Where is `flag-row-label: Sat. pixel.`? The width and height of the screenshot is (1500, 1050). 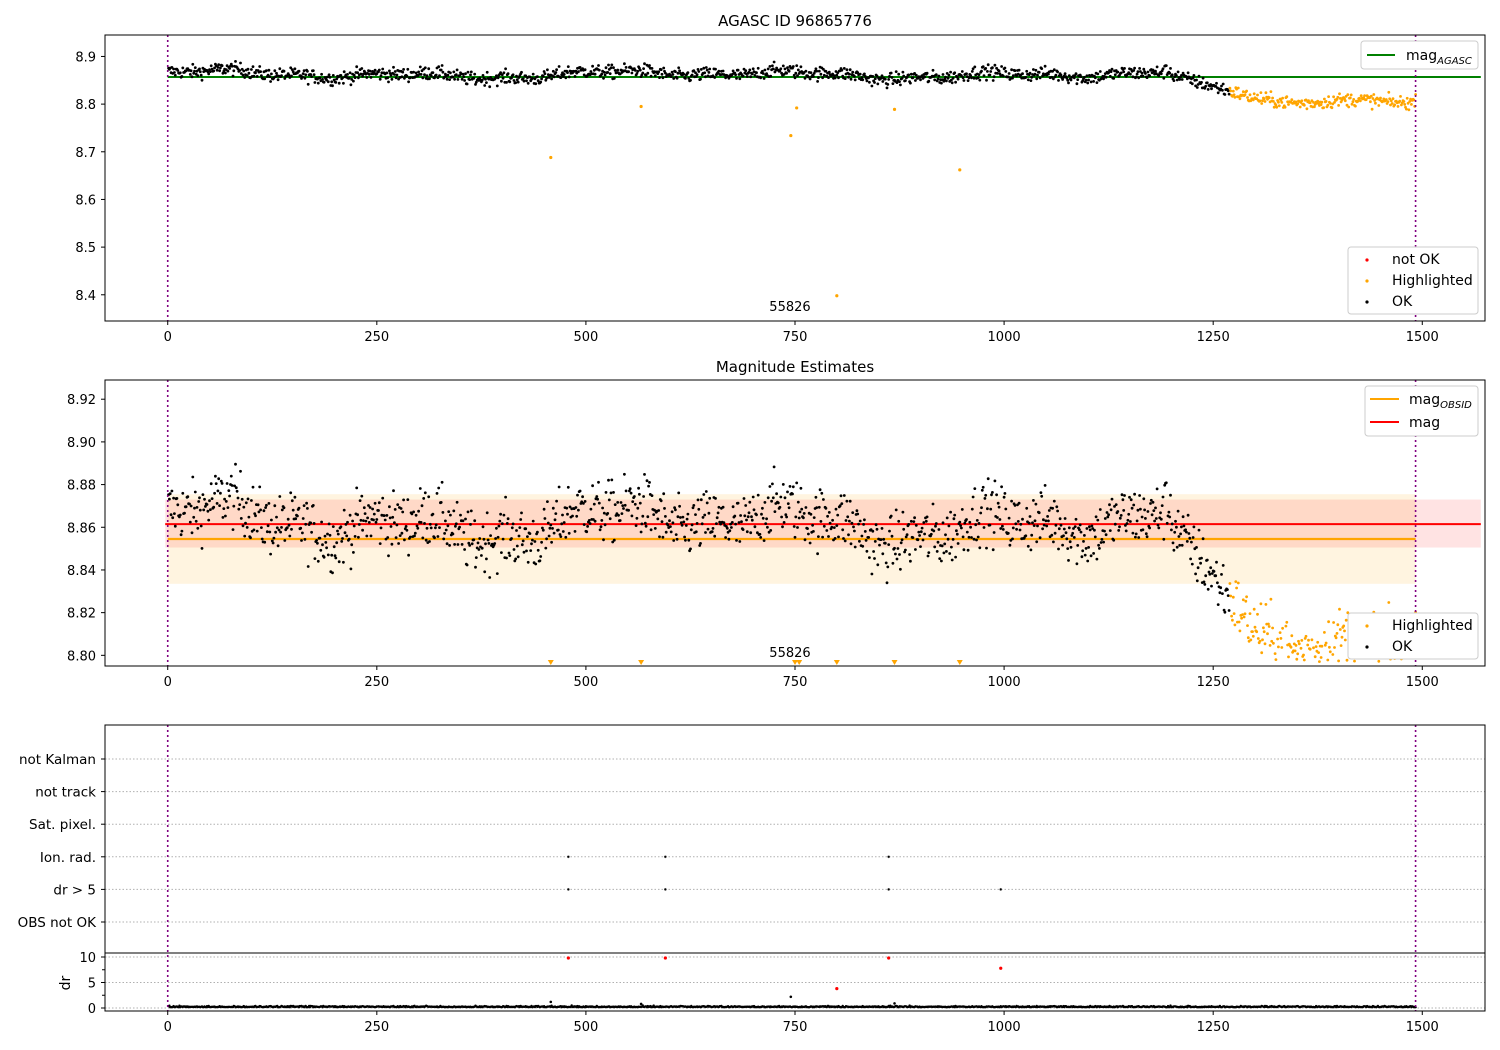 flag-row-label: Sat. pixel. is located at coordinates (62, 825).